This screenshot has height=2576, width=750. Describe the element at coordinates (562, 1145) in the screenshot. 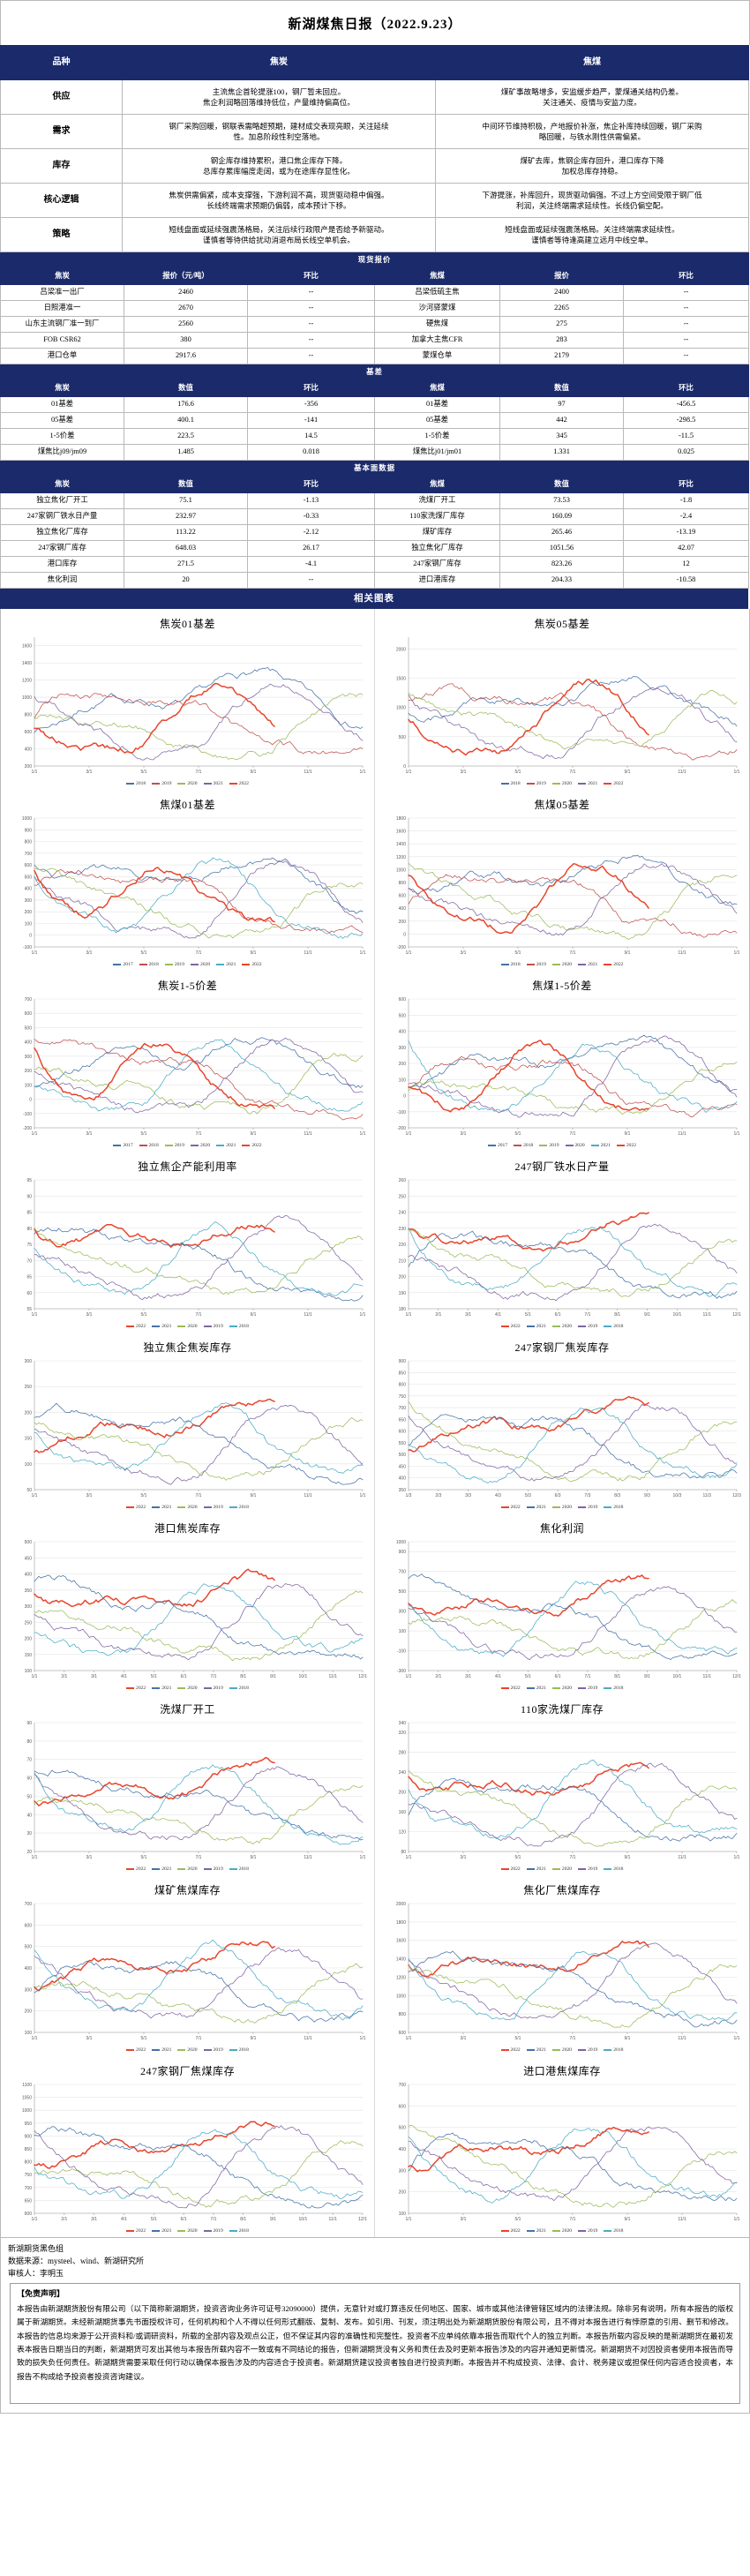

I see `chart-legend: 2017 2018 2019 2020 2021 2022` at that location.